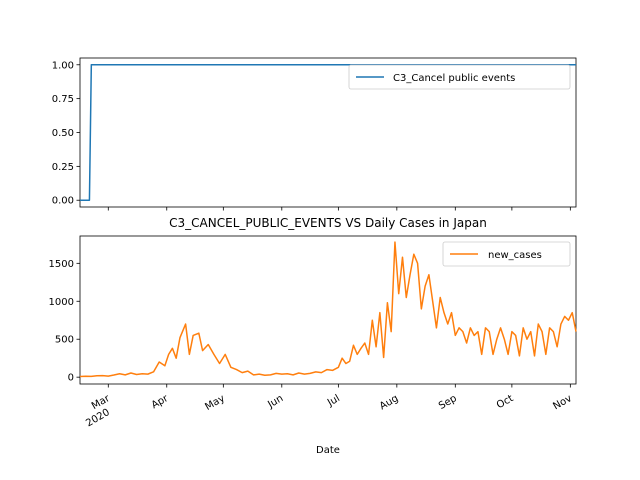  I want to click on bottom-y-tick-label: 1000, so click(61, 302).